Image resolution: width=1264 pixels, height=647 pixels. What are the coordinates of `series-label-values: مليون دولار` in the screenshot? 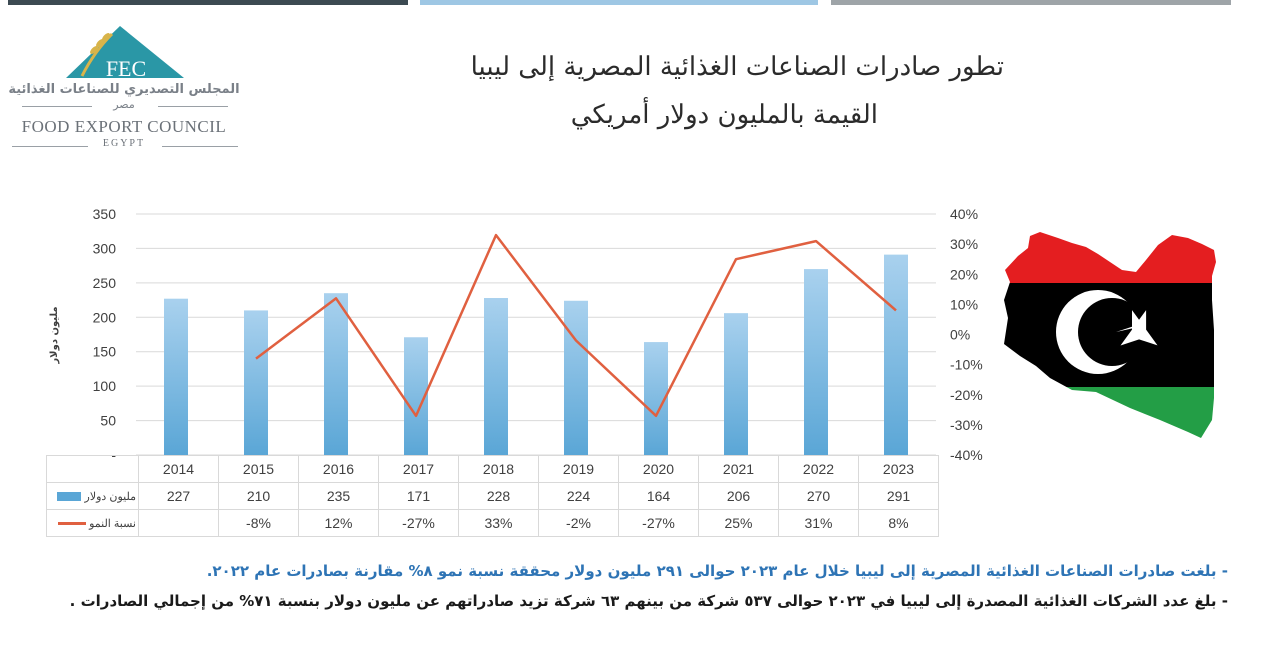 It's located at (110, 496).